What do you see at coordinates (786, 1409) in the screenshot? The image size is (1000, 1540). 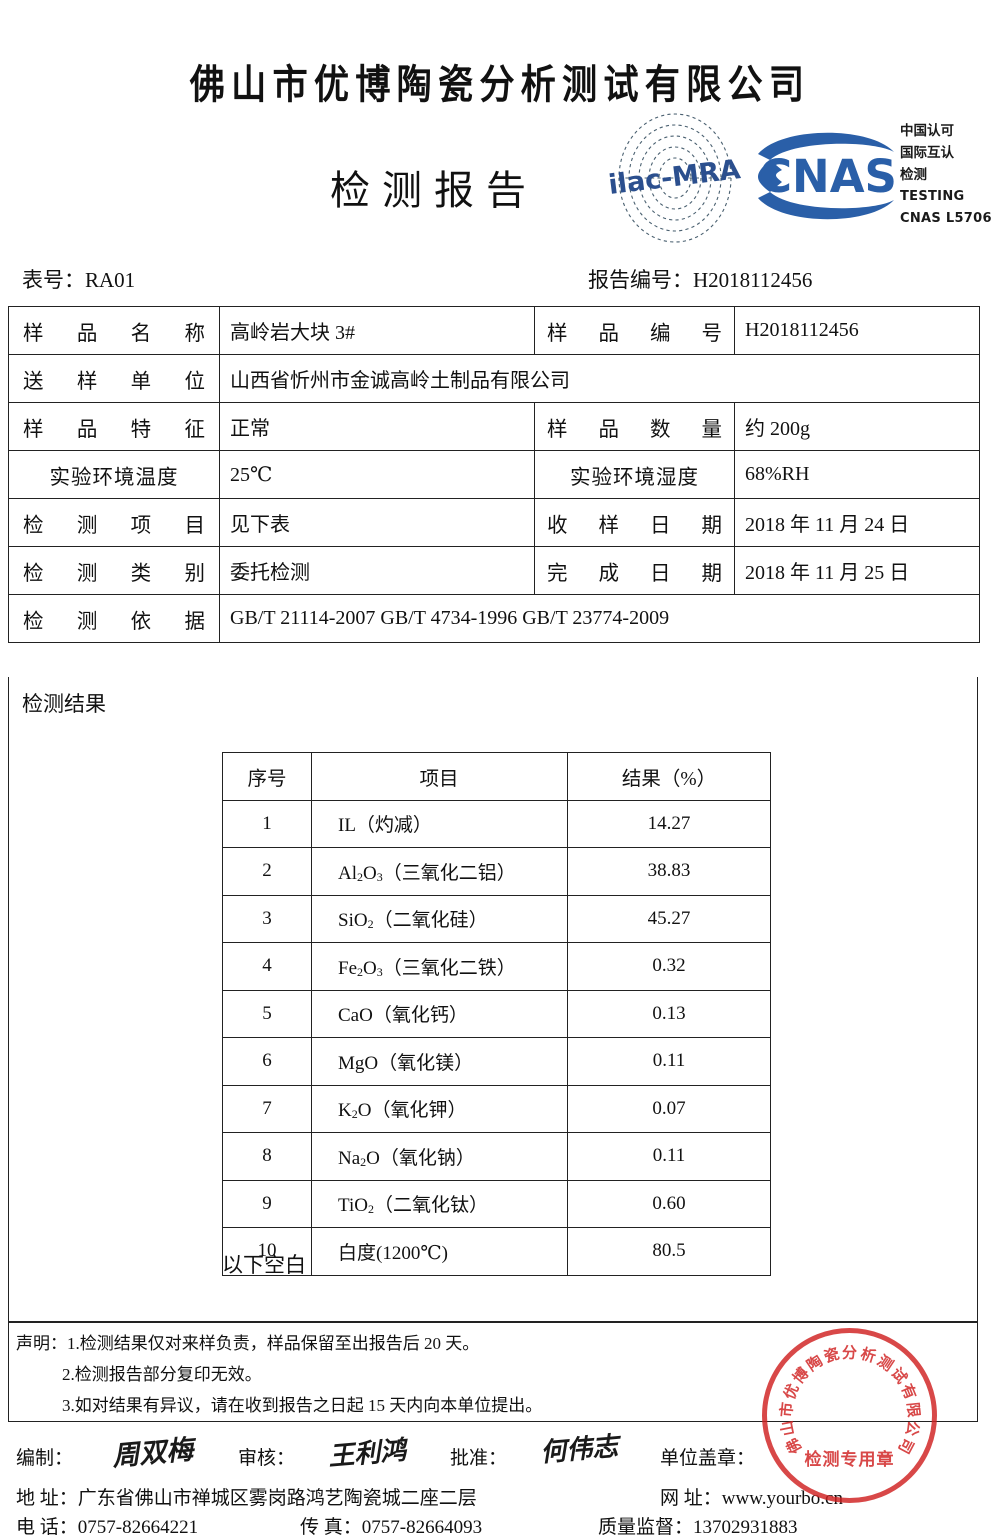 I see `seal-ring-char: 市` at bounding box center [786, 1409].